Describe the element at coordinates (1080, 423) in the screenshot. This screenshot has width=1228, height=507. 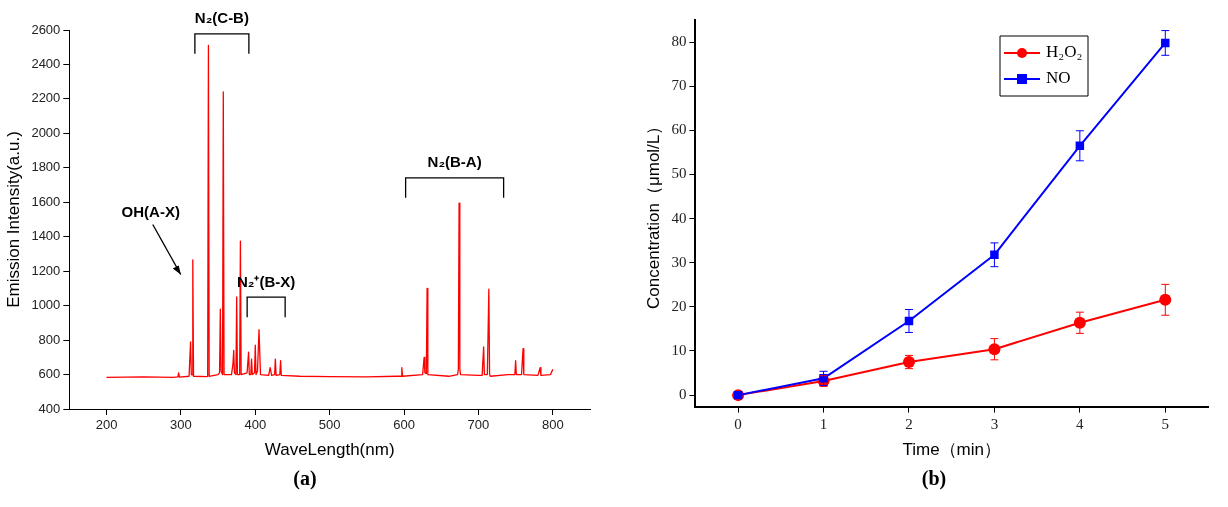
I see `x-tick-label: 4` at that location.